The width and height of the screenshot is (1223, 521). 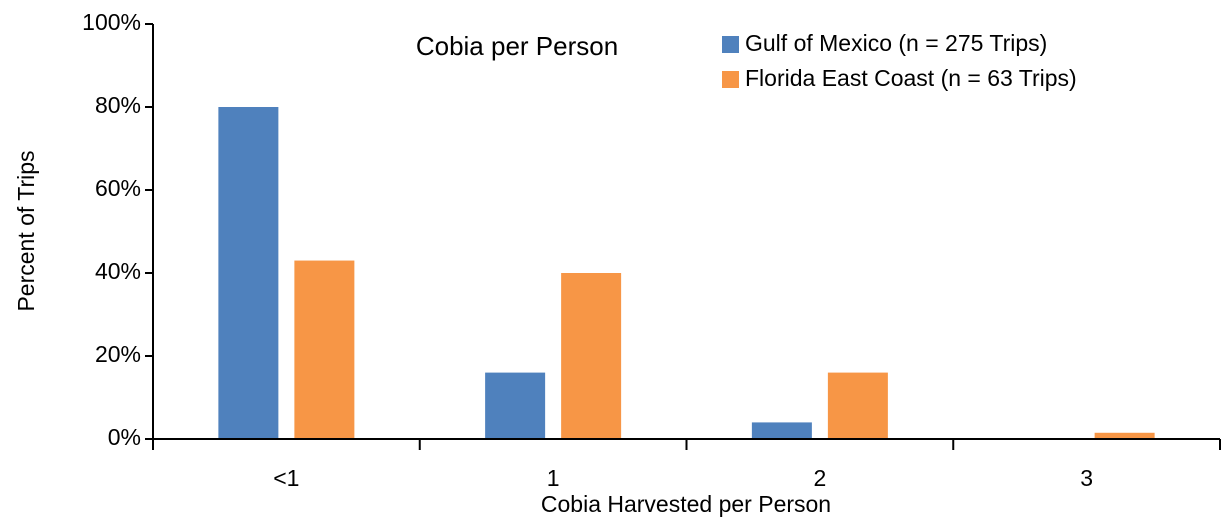 I want to click on x-tick-label: <1, so click(x=286, y=478).